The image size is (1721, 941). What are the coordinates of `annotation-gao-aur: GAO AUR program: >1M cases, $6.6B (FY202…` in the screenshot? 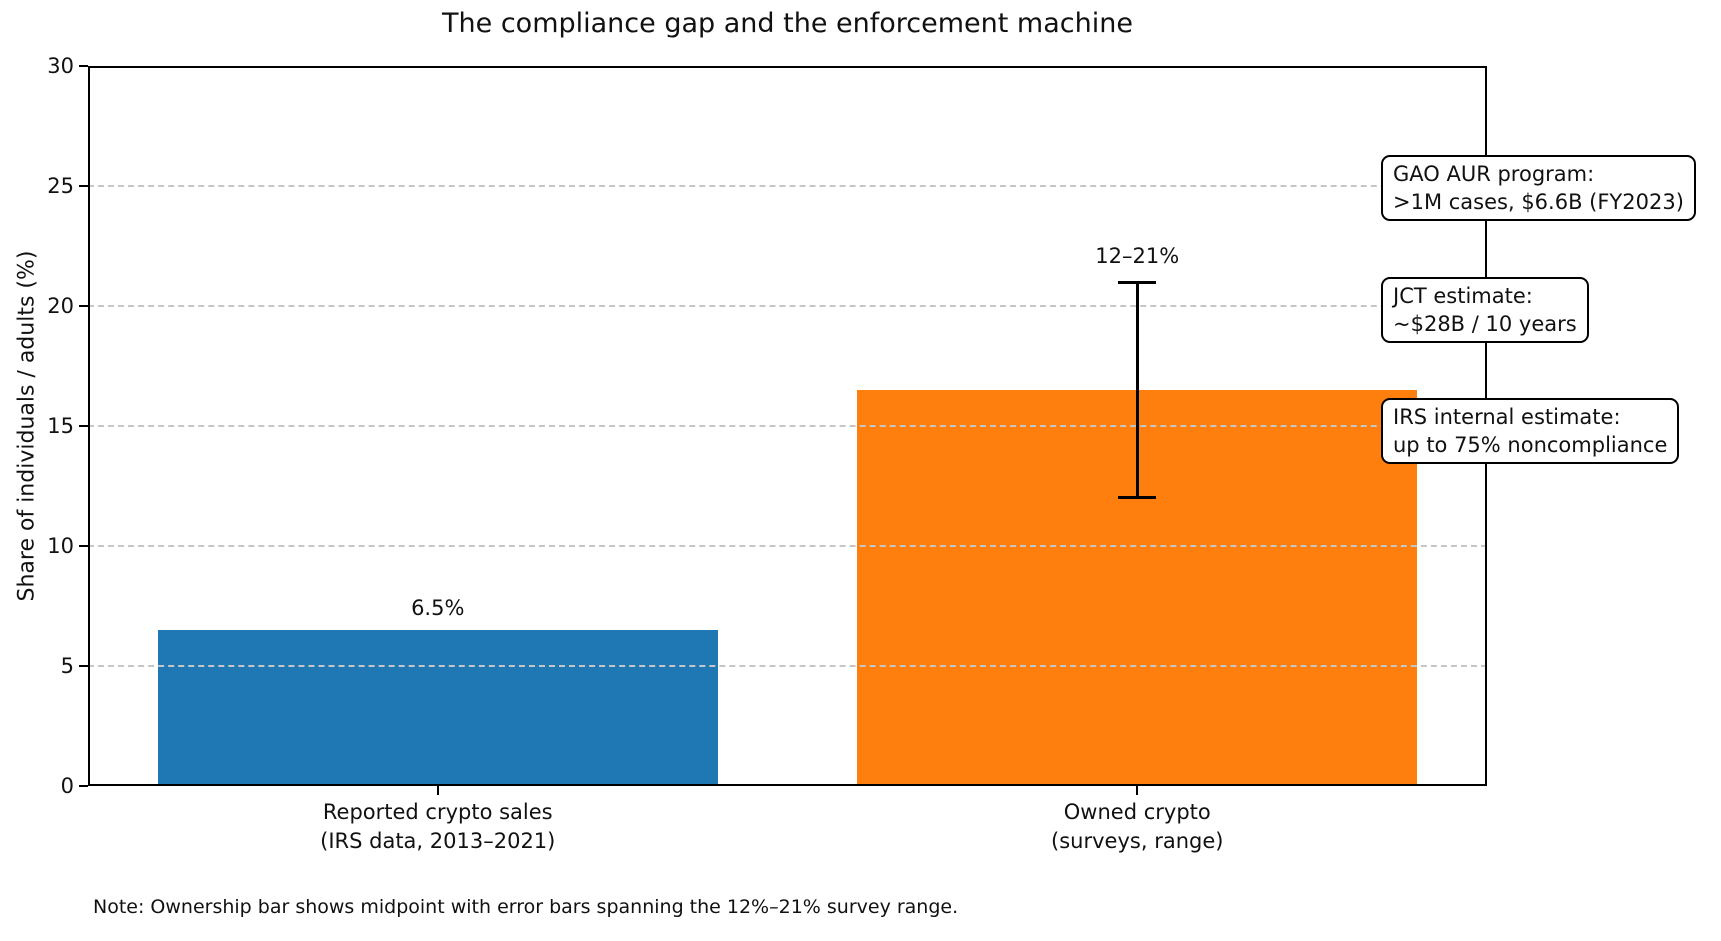 It's located at (1538, 188).